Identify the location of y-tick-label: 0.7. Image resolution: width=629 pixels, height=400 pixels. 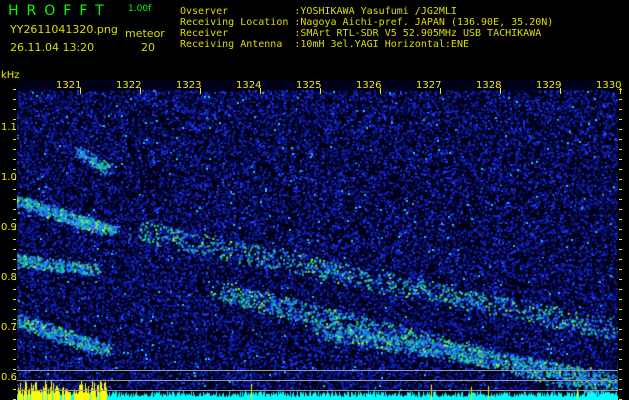
(9, 327).